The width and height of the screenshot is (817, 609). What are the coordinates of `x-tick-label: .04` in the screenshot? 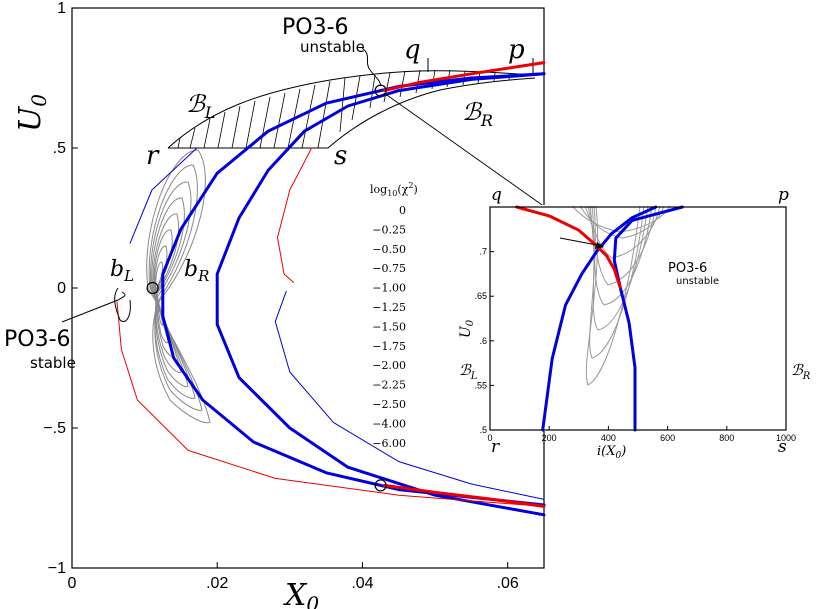 It's located at (362, 583).